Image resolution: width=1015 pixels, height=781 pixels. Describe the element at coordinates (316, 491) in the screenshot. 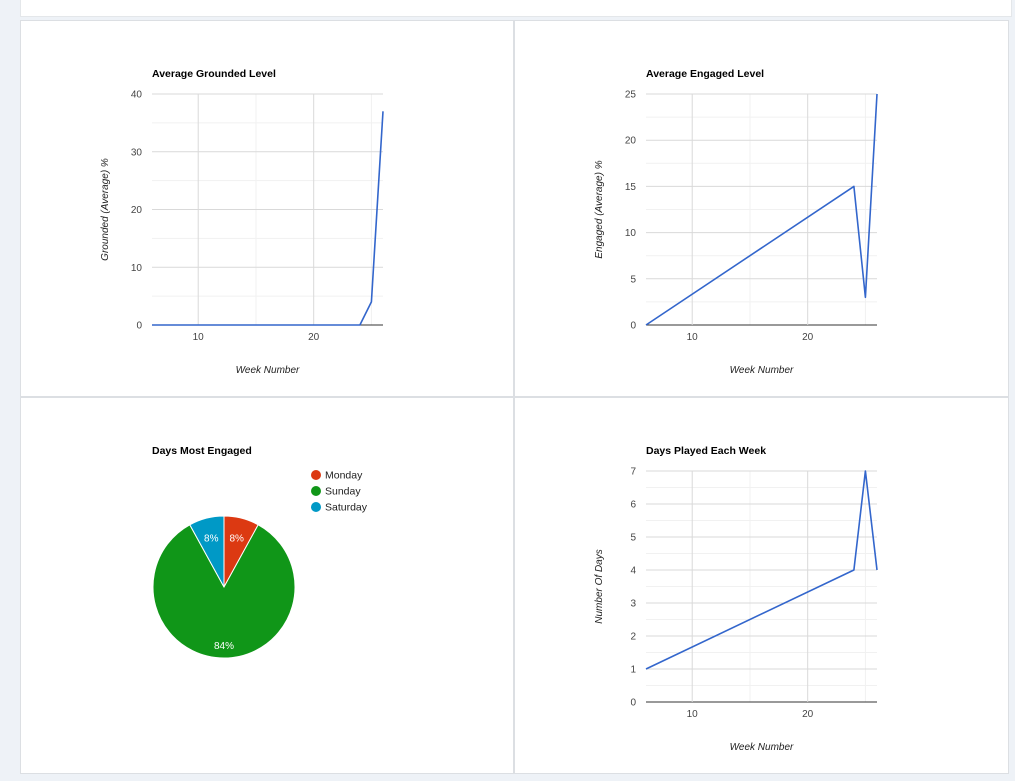

I see `legend-marker-sunday` at that location.